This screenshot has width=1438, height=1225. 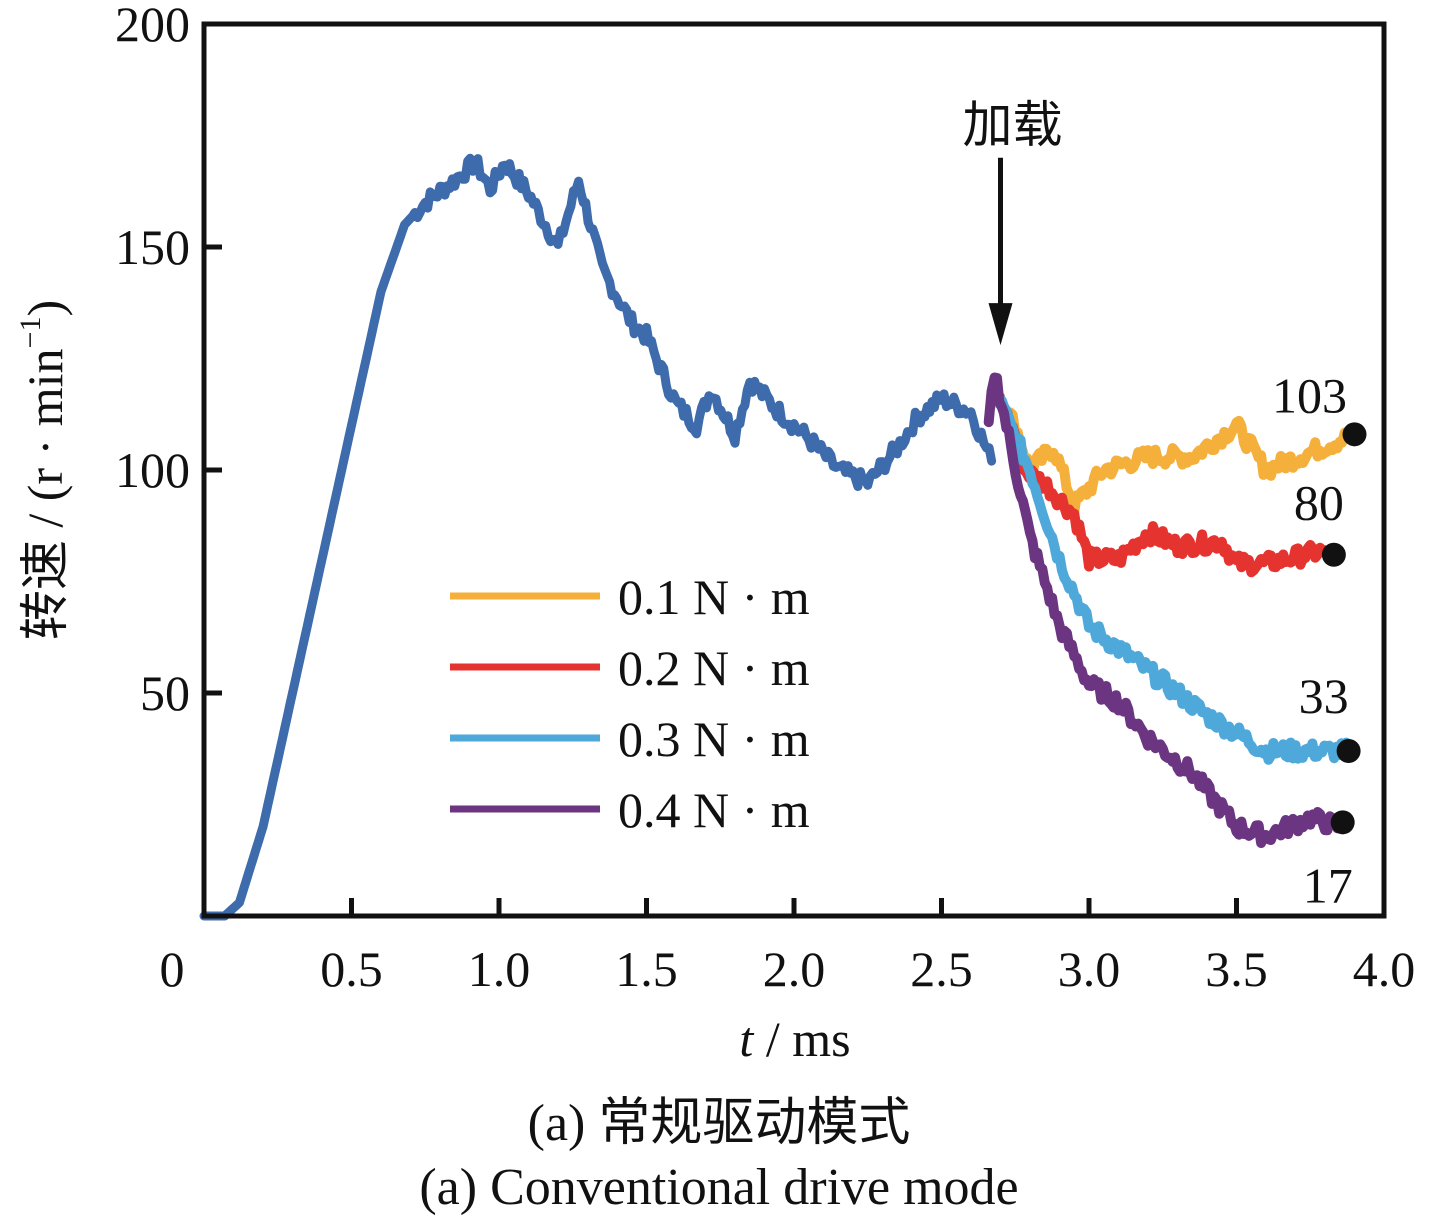 I want to click on series-line-0-1-nm, so click(x=1174, y=453).